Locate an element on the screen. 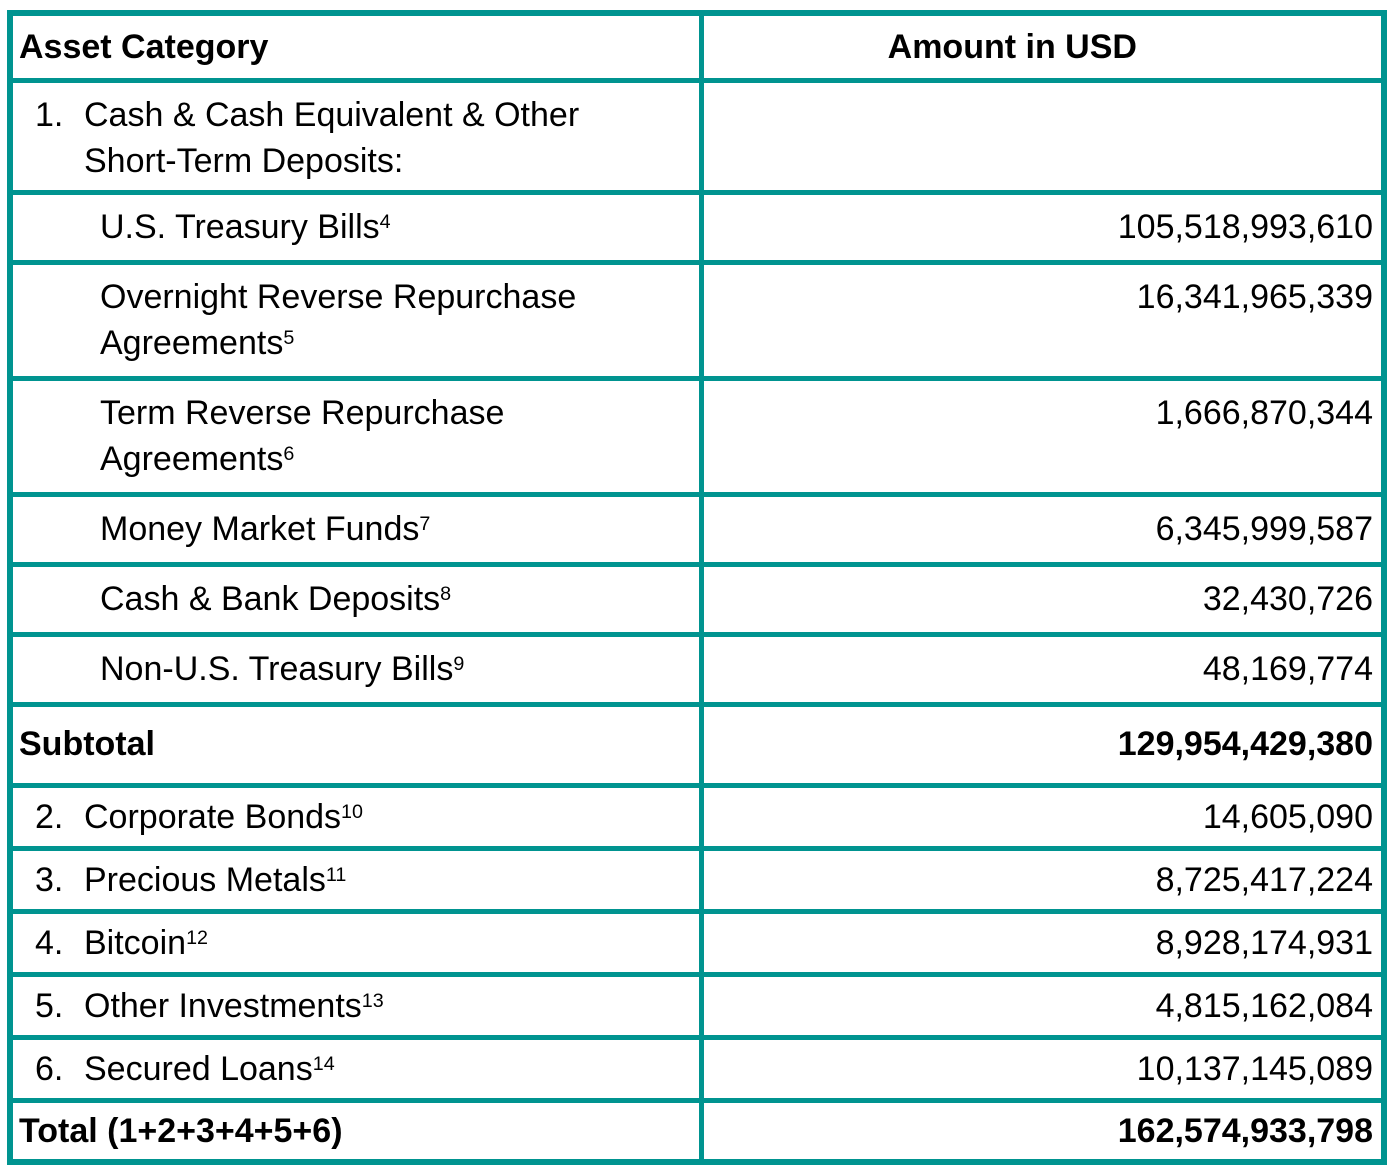 Image resolution: width=1394 pixels, height=1166 pixels. row-cash-bank-deposits: Cash & Bank Deposits8 32,430,726 is located at coordinates (697, 599).